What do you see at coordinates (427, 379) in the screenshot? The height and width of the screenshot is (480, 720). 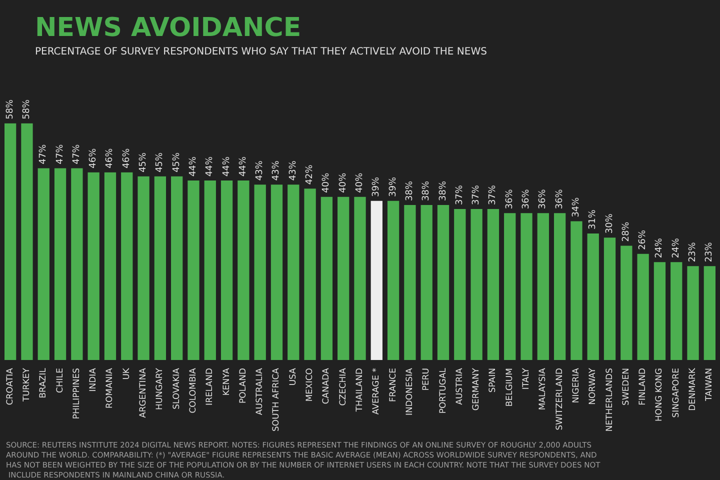 I see `x-tick-label: PERU` at bounding box center [427, 379].